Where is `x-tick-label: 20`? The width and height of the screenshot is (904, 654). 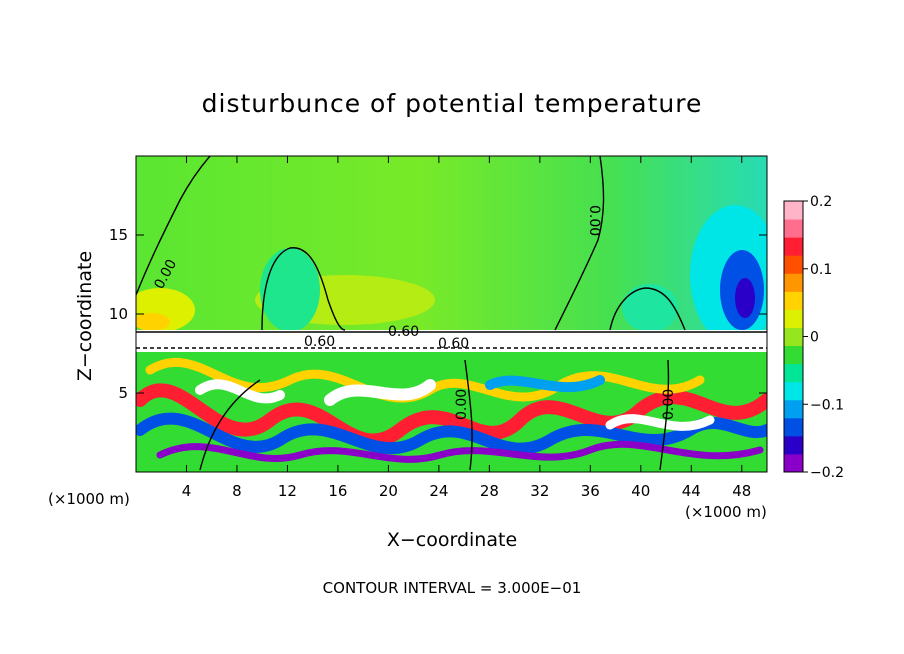
x-tick-label: 20 is located at coordinates (388, 491).